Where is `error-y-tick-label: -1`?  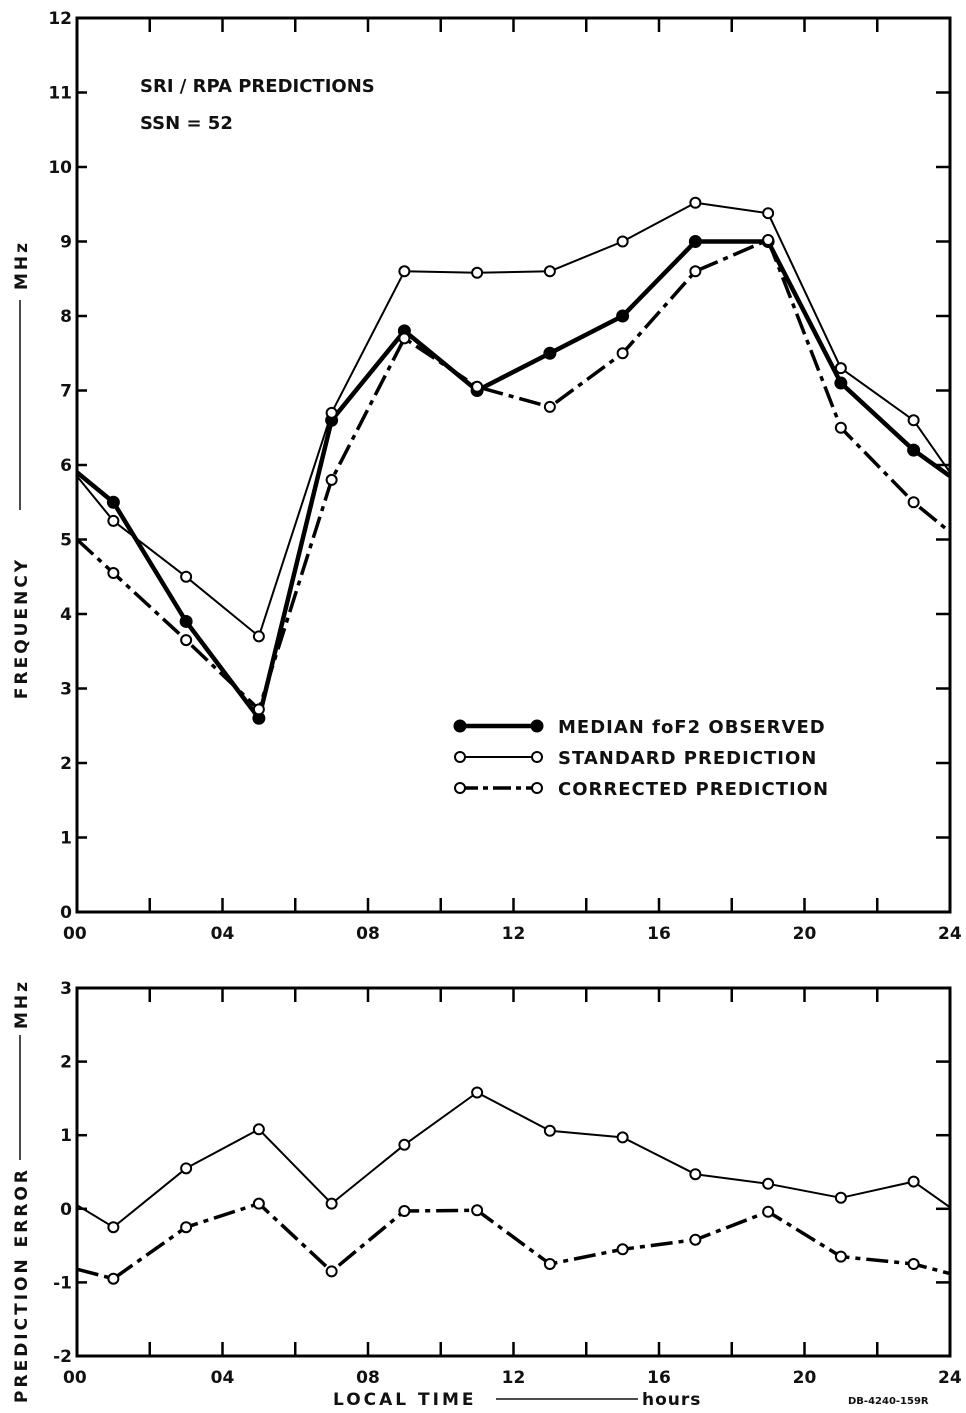
error-y-tick-label: -1 is located at coordinates (62, 1283).